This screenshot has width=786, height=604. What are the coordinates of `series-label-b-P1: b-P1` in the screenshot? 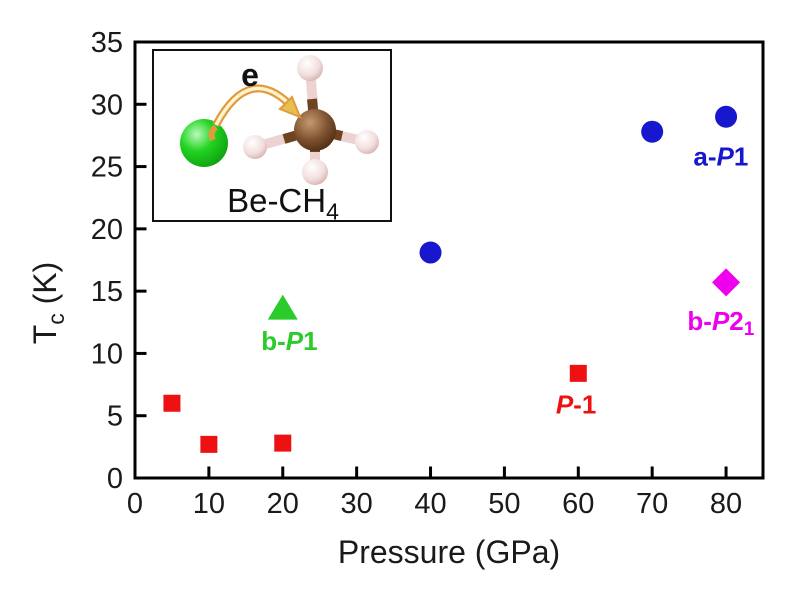 It's located at (289, 341).